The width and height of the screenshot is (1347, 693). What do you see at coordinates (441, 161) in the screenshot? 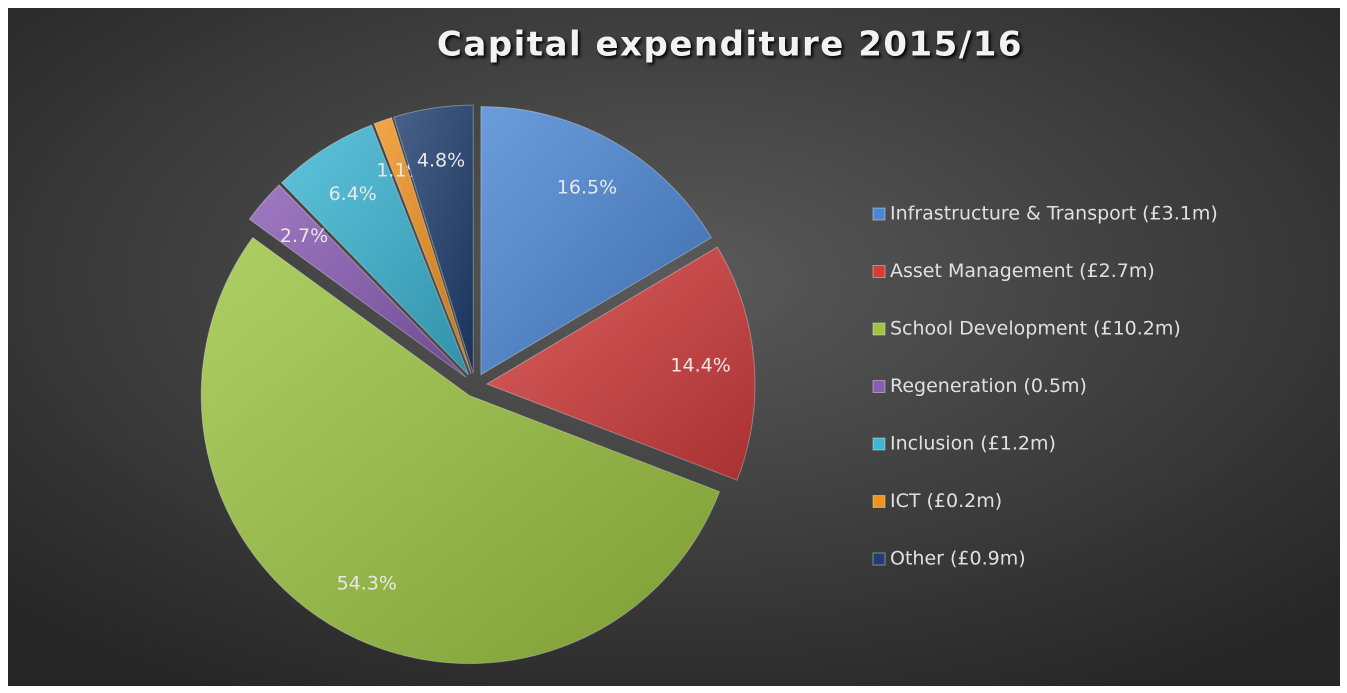
I see `data-label: 4.8%` at bounding box center [441, 161].